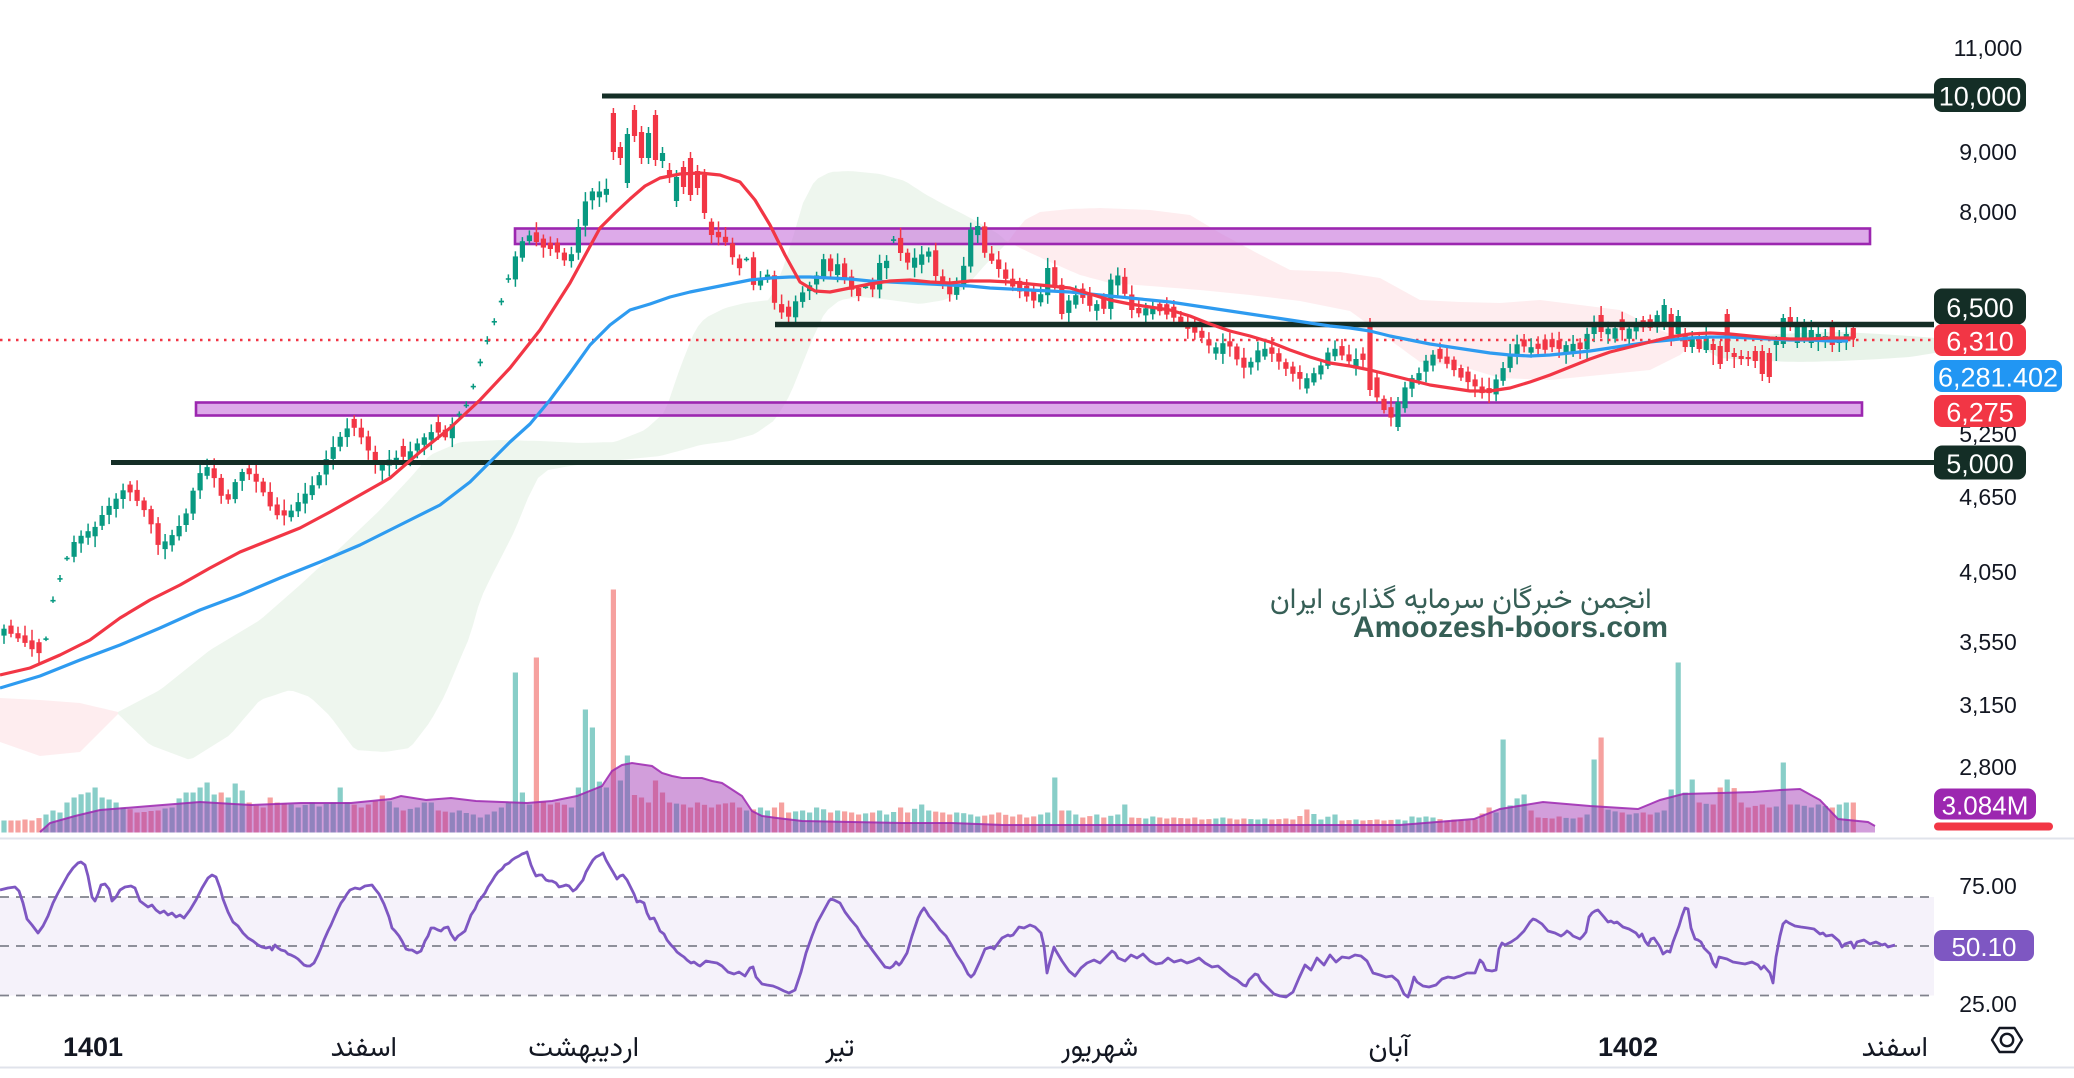  I want to click on svg-text: 6,310, so click(1980, 342).